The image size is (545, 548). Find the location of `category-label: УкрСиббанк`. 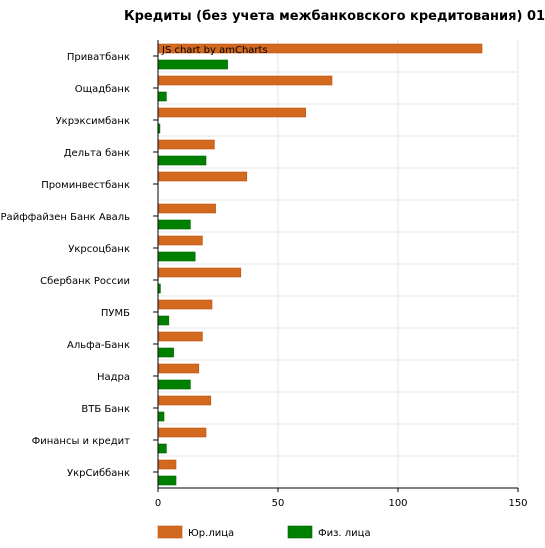

category-label: УкрСиббанк is located at coordinates (98, 473).